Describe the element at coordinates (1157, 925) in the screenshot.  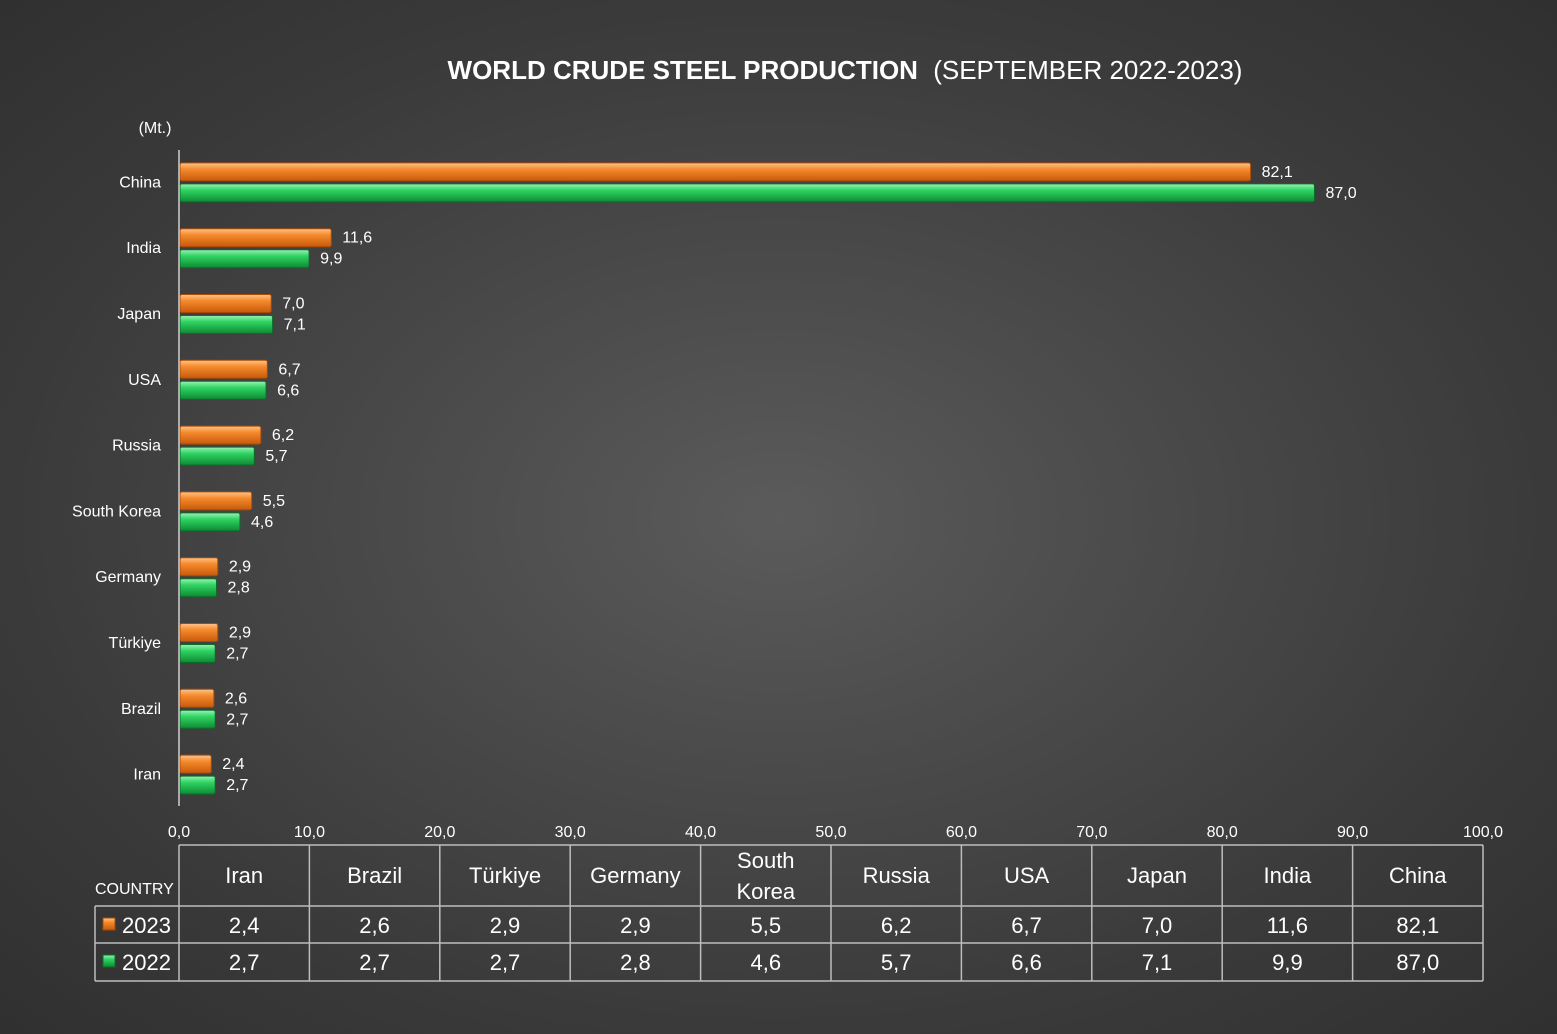
I see `table-cell: 7,0` at that location.